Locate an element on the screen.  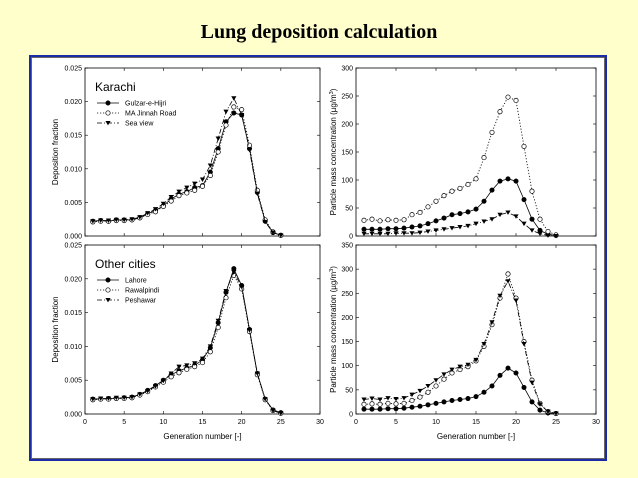
legend-label: Lahore is located at coordinates (136, 281).